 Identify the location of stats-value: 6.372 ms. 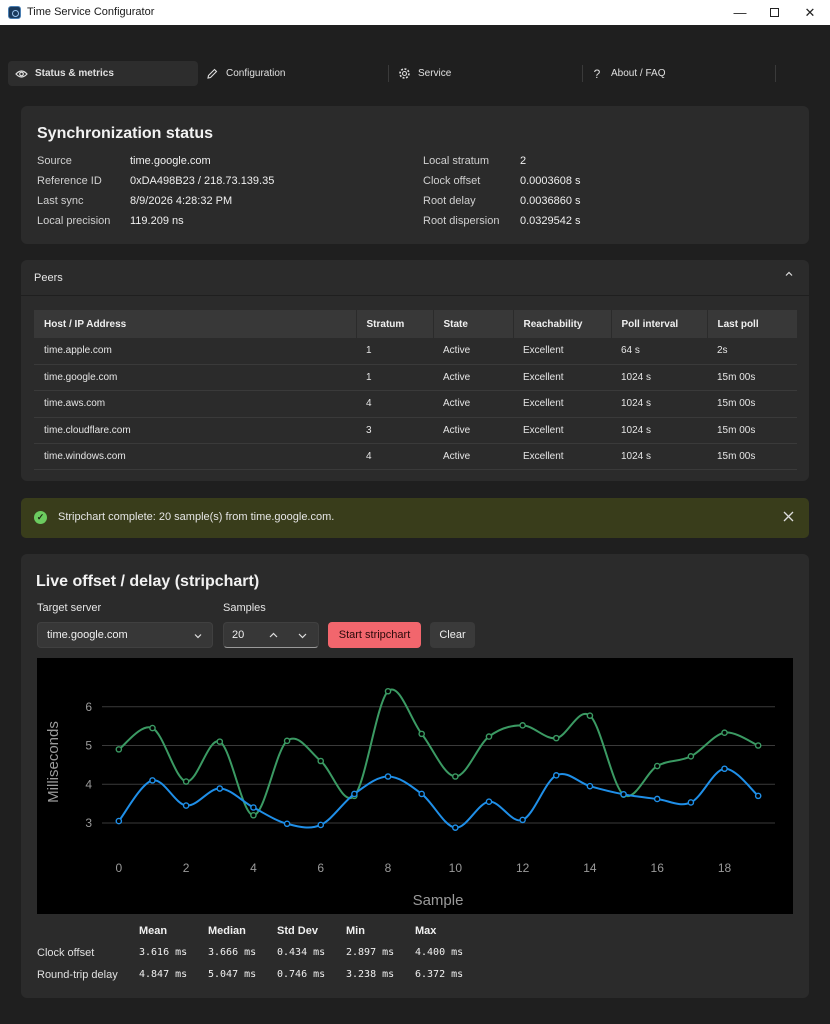
(439, 974).